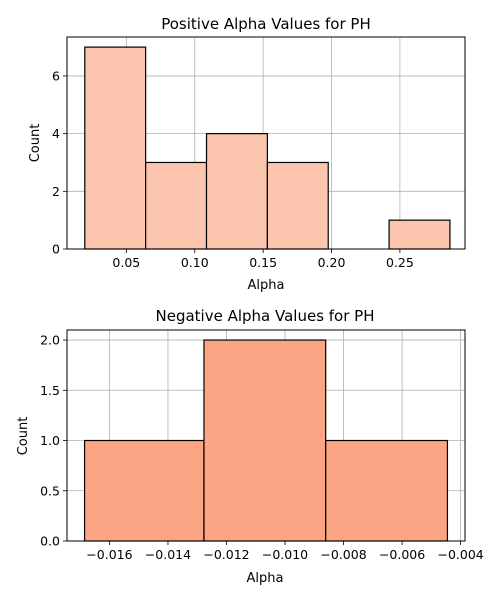  What do you see at coordinates (265, 316) in the screenshot?
I see `chart-title: Negative Alpha Values for PH` at bounding box center [265, 316].